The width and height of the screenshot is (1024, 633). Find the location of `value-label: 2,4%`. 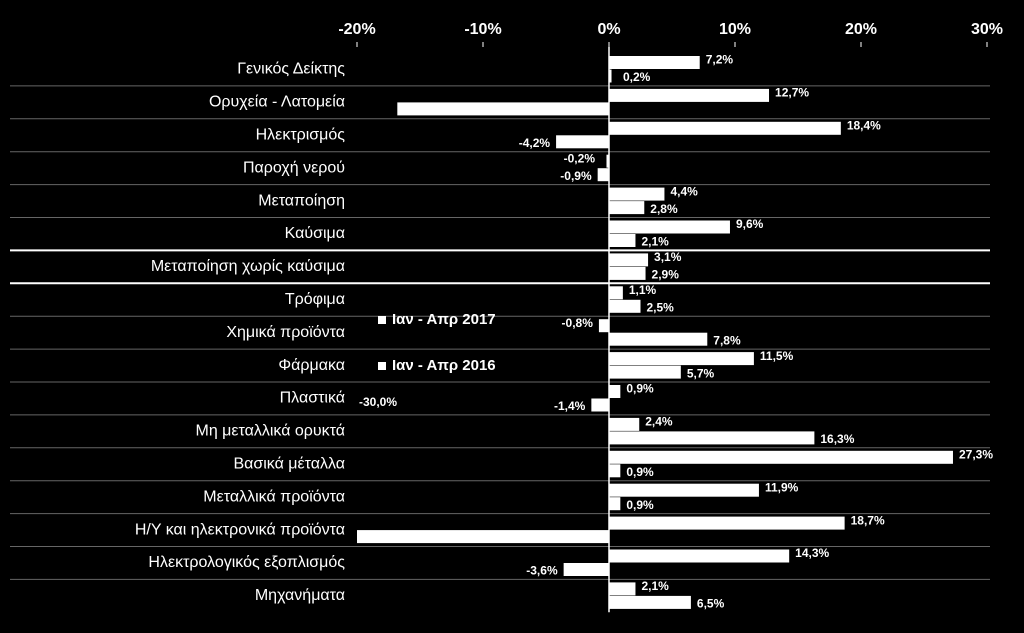

value-label: 2,4% is located at coordinates (659, 422).